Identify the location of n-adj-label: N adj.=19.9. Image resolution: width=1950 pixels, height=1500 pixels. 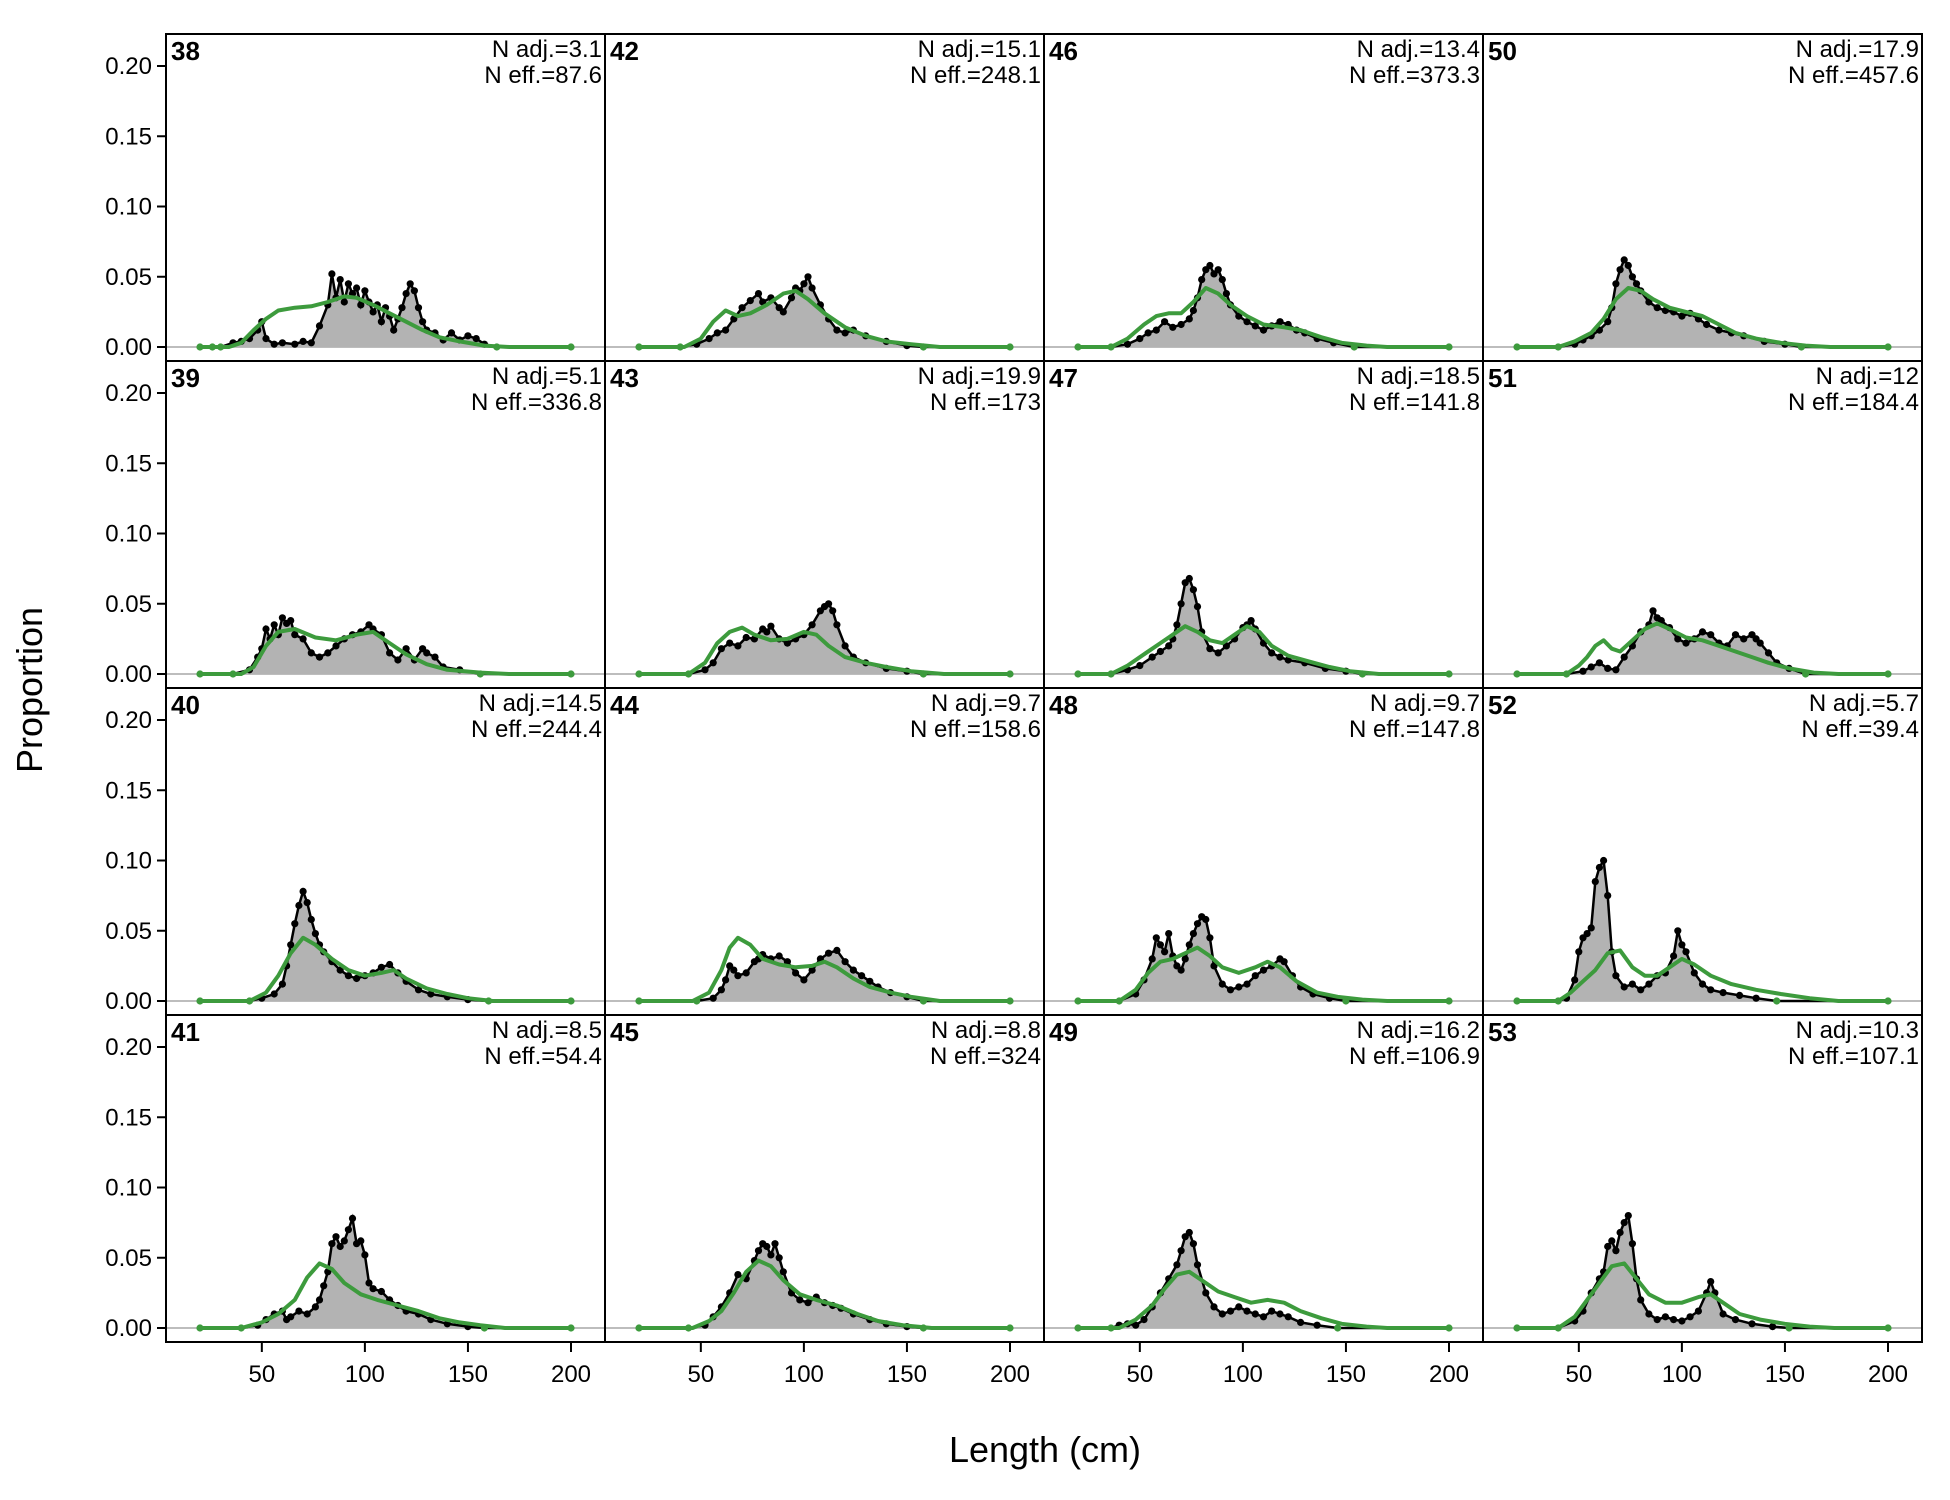
(979, 376).